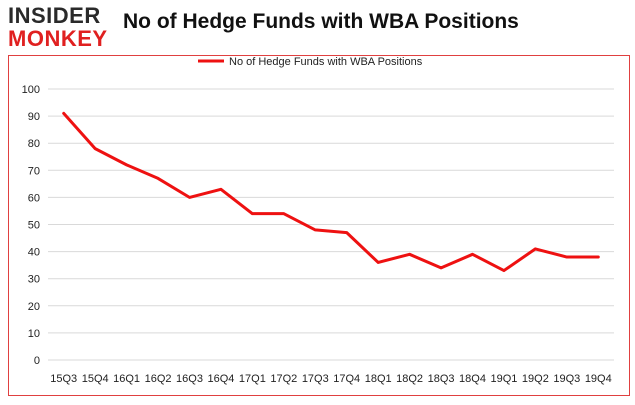 The height and width of the screenshot is (405, 635). What do you see at coordinates (321, 21) in the screenshot?
I see `chart-title: No of Hedge Funds with WBA Positions` at bounding box center [321, 21].